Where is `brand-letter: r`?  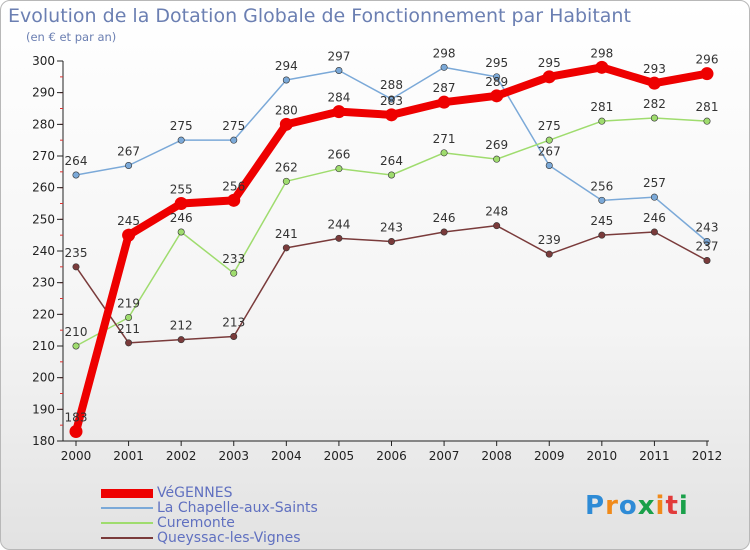 brand-letter: r is located at coordinates (612, 506).